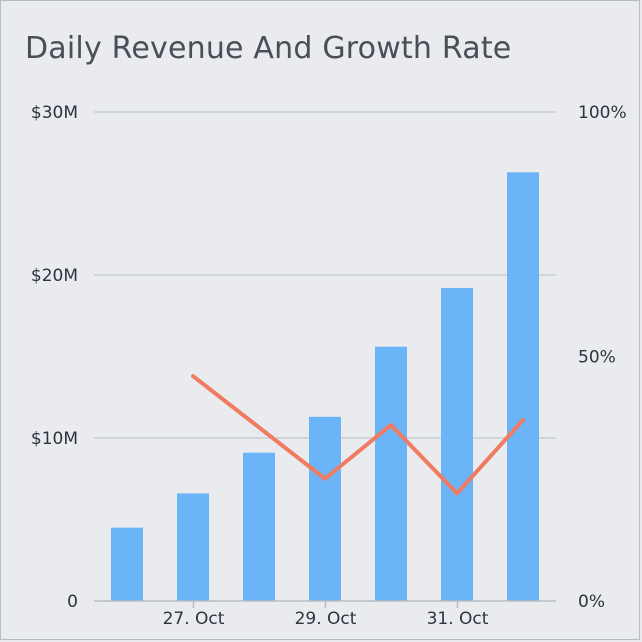  What do you see at coordinates (326, 619) in the screenshot?
I see `x-axis-tick-label: 29. Oct` at bounding box center [326, 619].